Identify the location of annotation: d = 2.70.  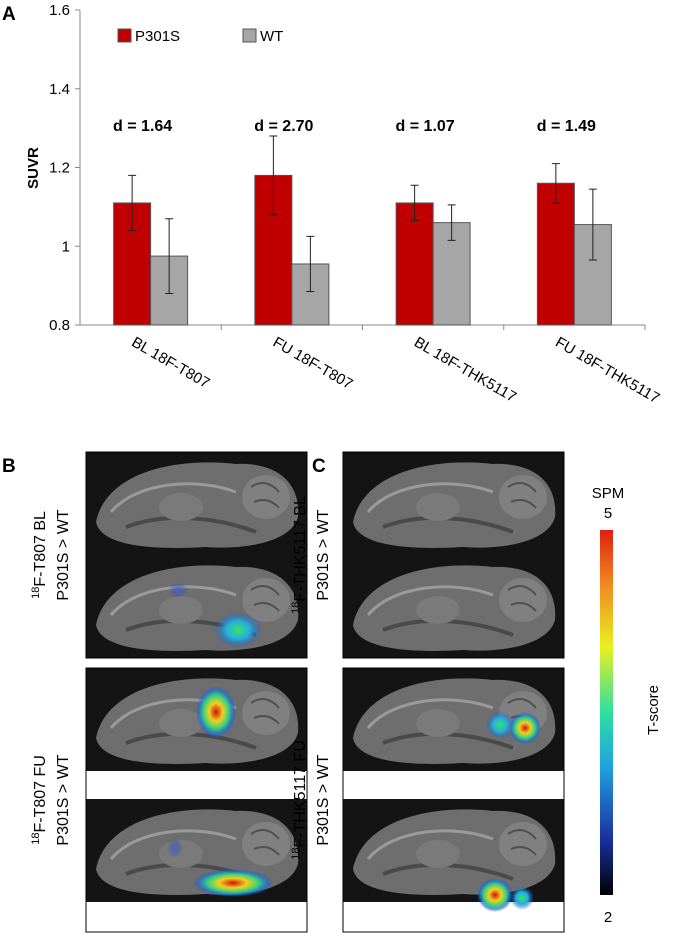
(283, 126).